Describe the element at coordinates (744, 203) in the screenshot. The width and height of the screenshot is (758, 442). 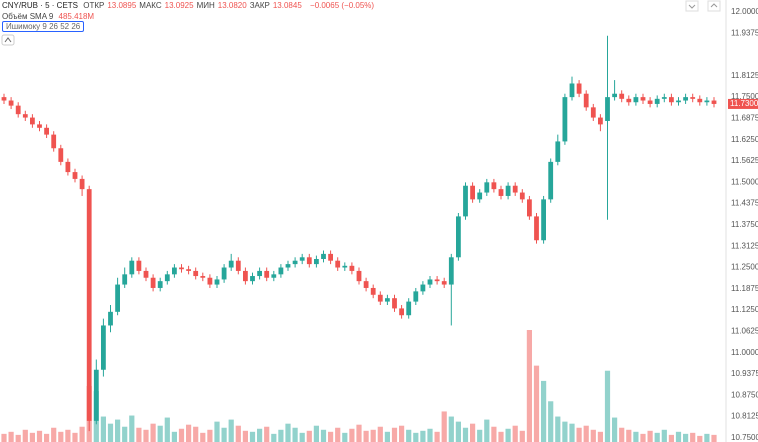
I see `y-tick-label: 11.4375` at that location.